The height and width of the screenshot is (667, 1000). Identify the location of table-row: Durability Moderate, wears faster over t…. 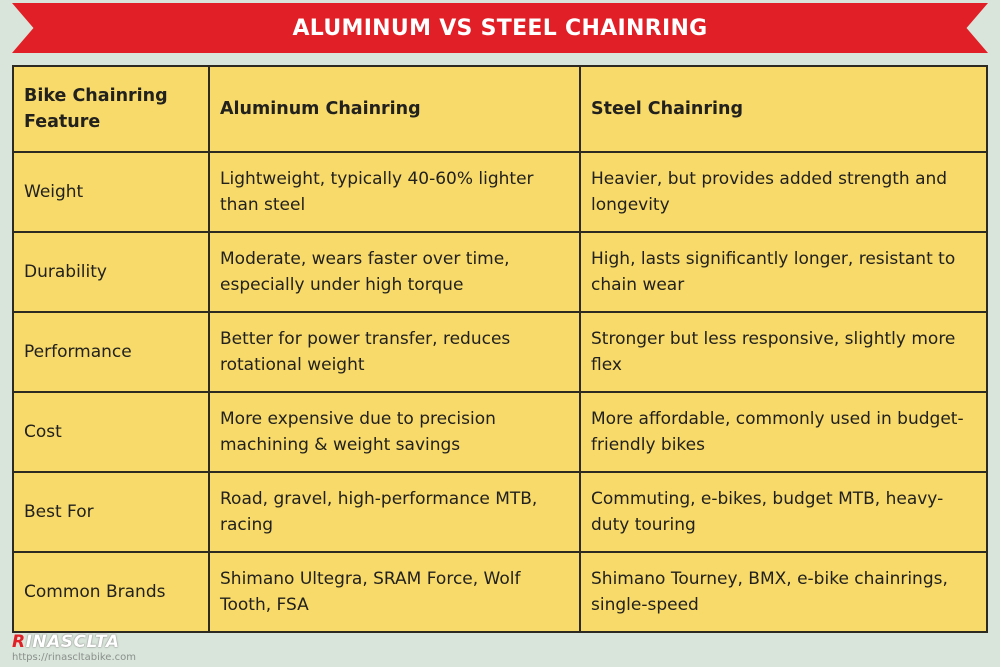
(500, 272).